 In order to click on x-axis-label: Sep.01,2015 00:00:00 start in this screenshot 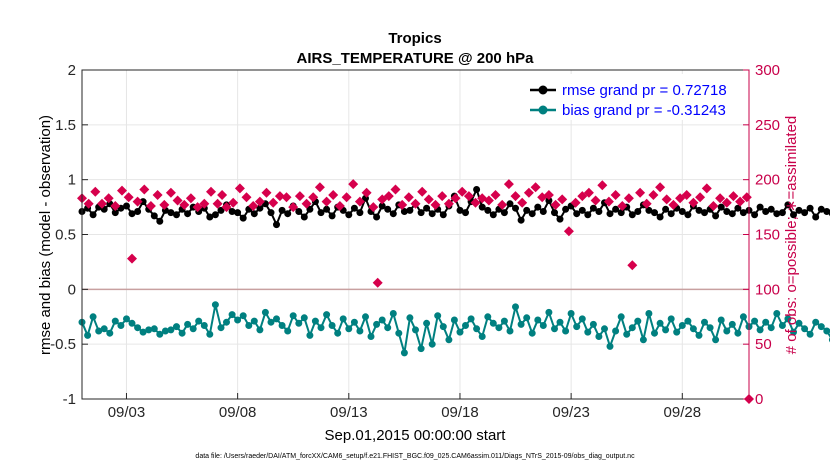, I will do `click(416, 435)`.